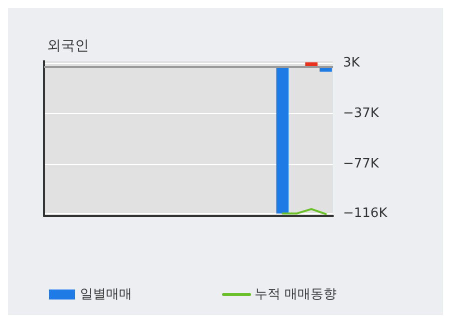 The height and width of the screenshot is (323, 451). Describe the element at coordinates (361, 164) in the screenshot. I see `y-tick-label: −77K` at that location.